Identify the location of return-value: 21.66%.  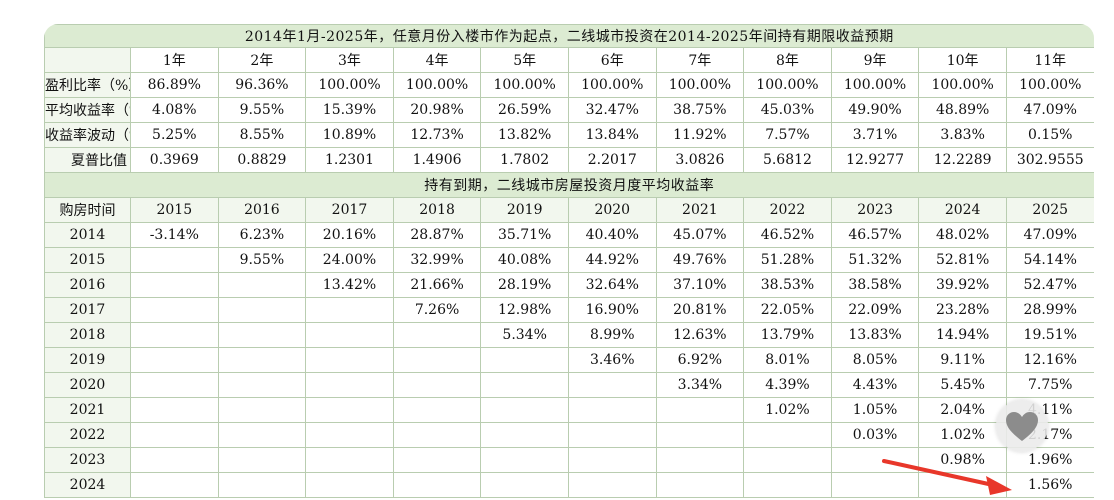
(437, 285).